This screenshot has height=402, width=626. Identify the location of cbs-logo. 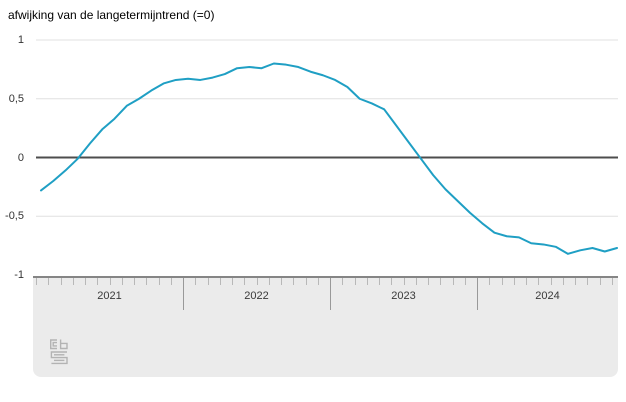
(59, 354).